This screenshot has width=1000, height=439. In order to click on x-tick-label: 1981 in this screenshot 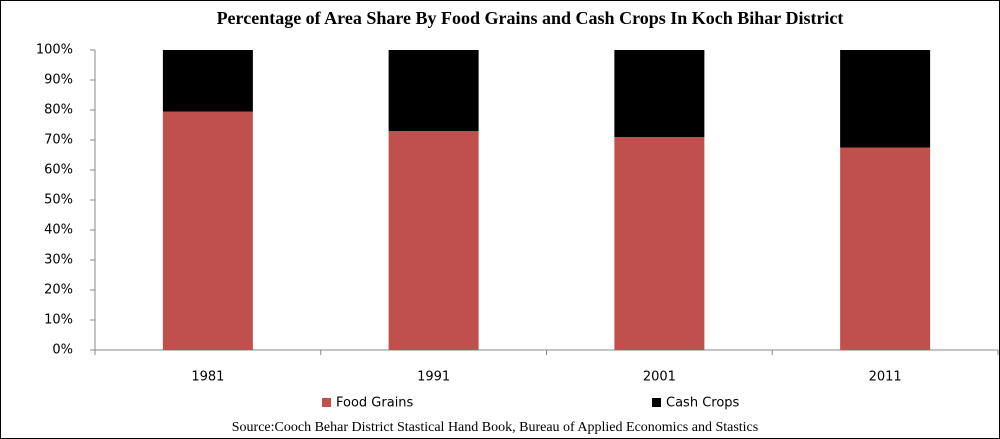, I will do `click(207, 377)`.